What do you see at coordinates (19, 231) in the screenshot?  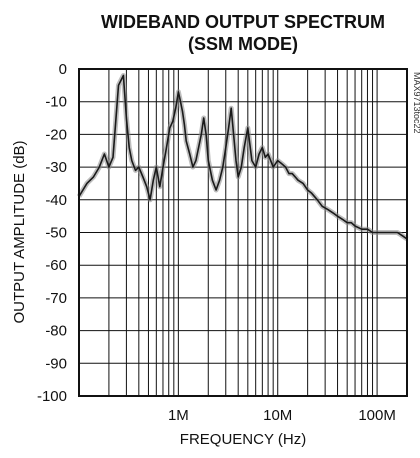 I see `y-axis-label: OUTPUT AMPLITUDE (dB)` at bounding box center [19, 231].